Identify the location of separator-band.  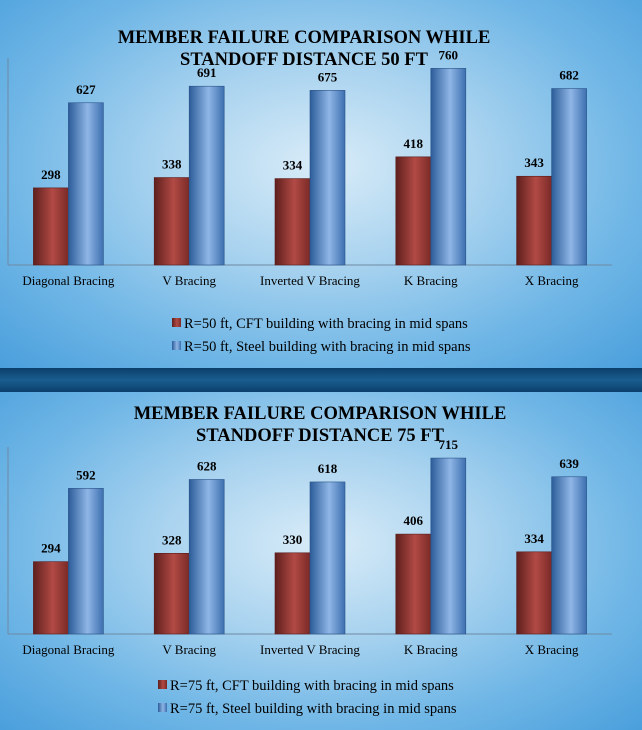
(321, 380).